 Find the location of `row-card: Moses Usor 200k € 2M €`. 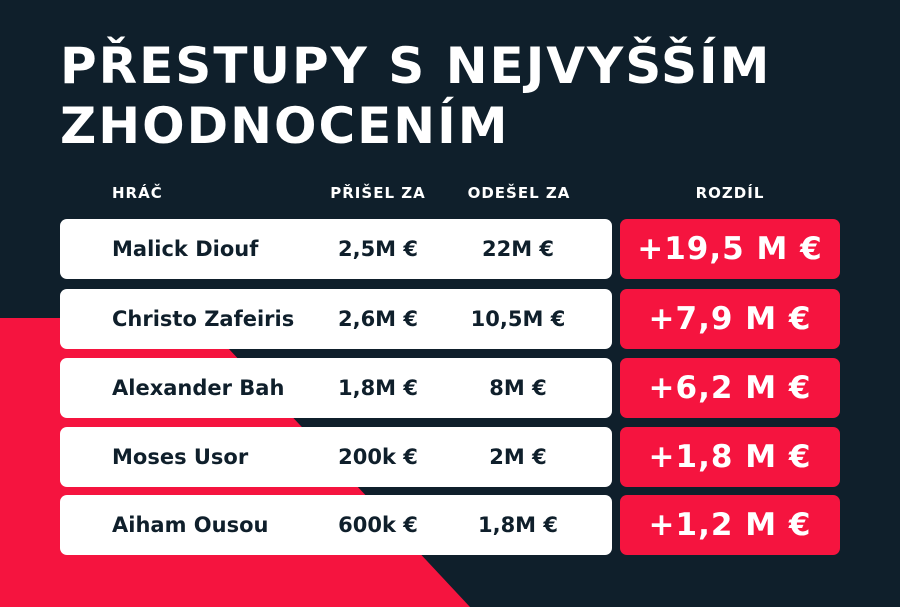

row-card: Moses Usor 200k € 2M € is located at coordinates (336, 457).